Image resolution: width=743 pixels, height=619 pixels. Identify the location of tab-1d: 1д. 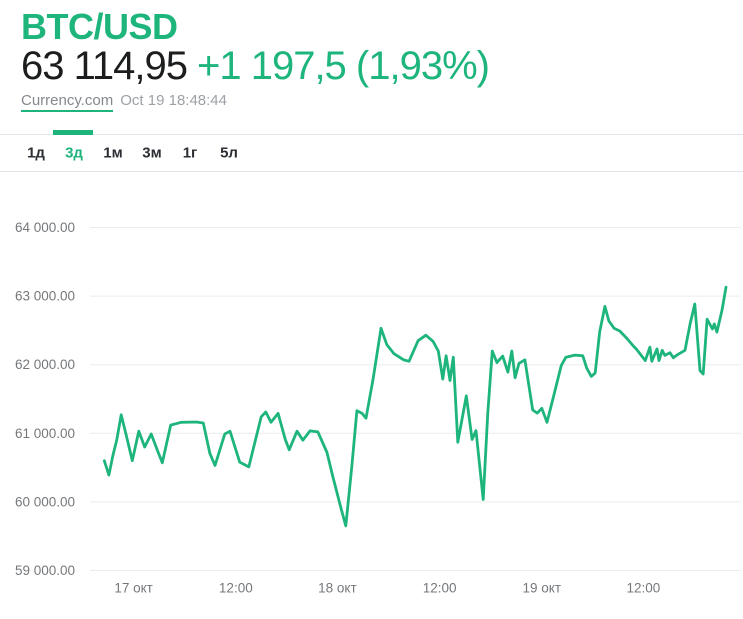
(36, 153).